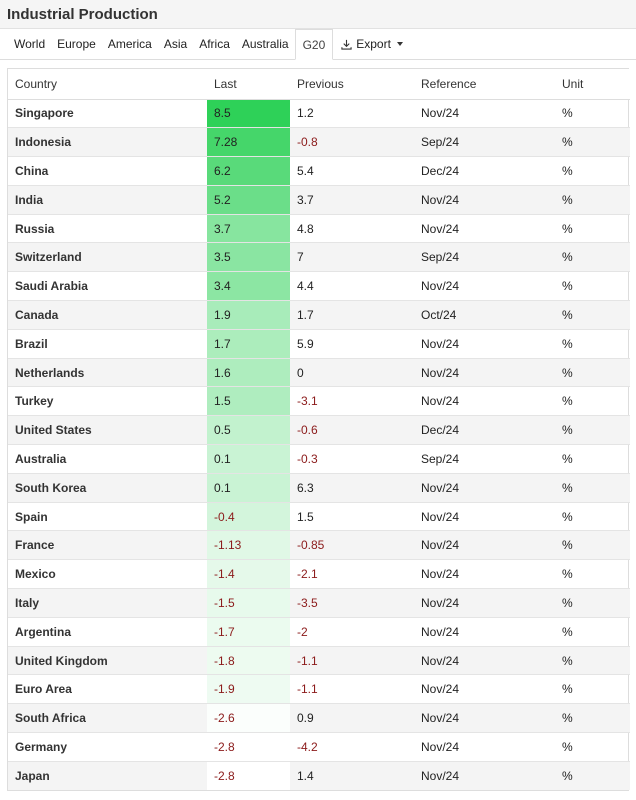 This screenshot has height=800, width=636. What do you see at coordinates (484, 257) in the screenshot?
I see `reference-value: Sep/24` at bounding box center [484, 257].